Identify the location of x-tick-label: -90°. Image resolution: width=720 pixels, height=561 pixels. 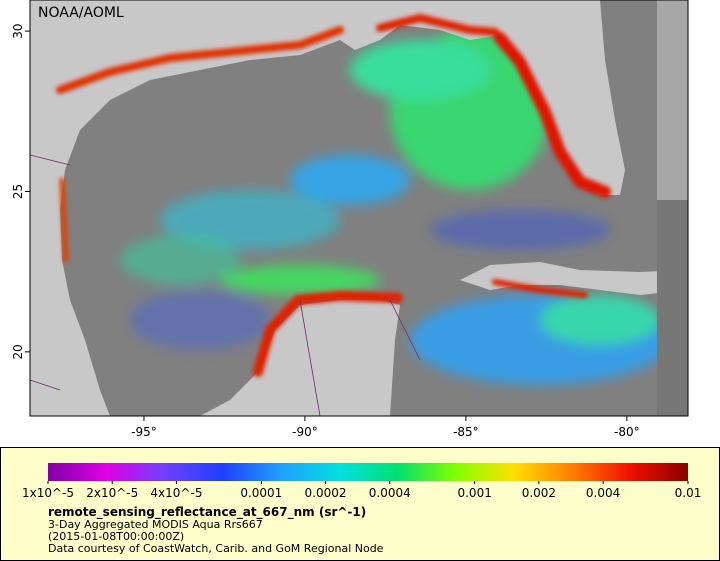
(305, 432).